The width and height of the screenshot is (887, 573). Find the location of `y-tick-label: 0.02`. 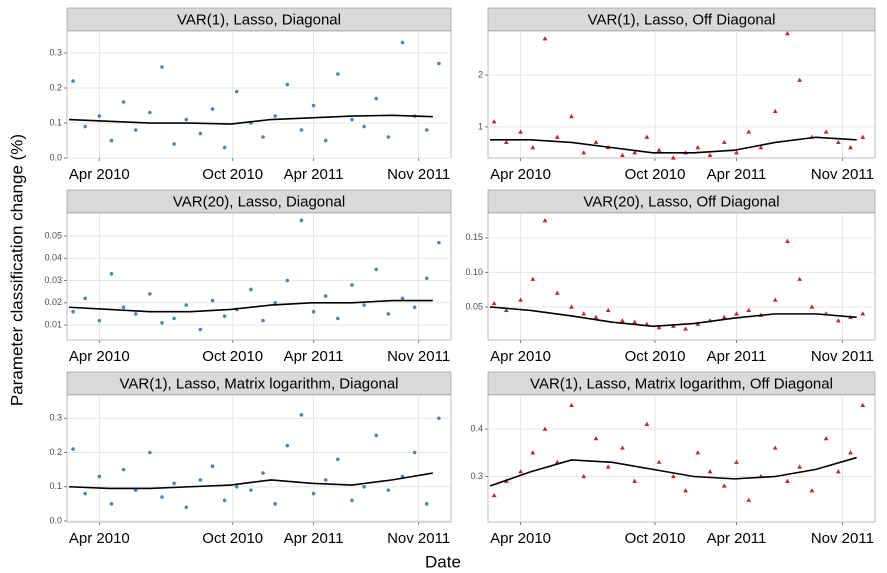

y-tick-label: 0.02 is located at coordinates (53, 302).